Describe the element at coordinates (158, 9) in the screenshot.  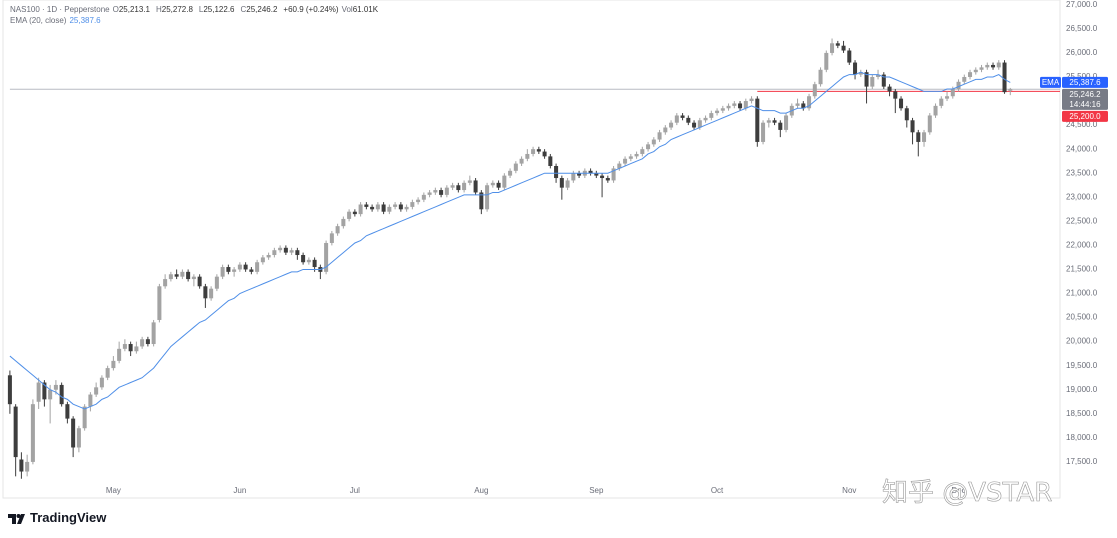
I see `ohlc-key: H` at that location.